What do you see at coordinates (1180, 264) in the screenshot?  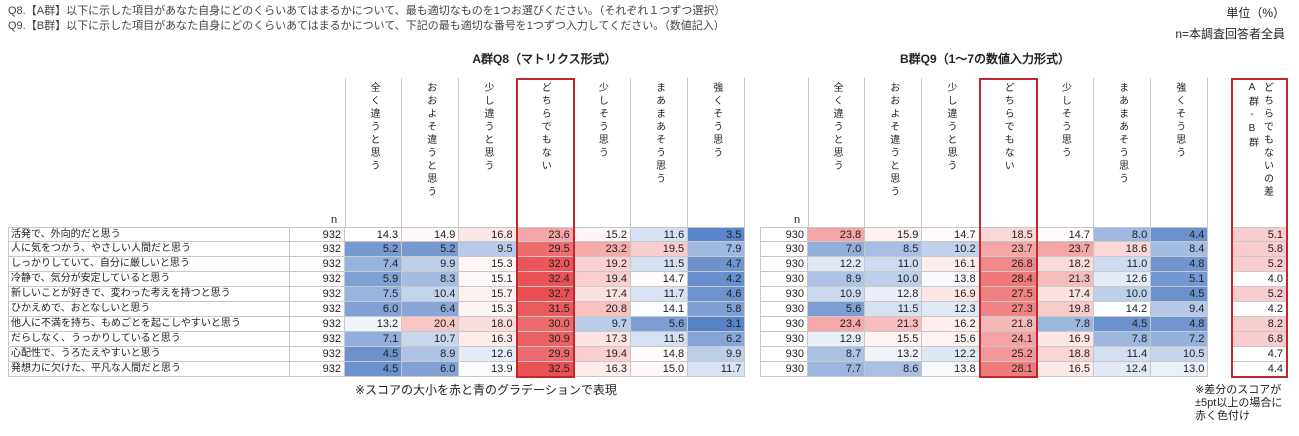 I see `b-value: 4.8` at bounding box center [1180, 264].